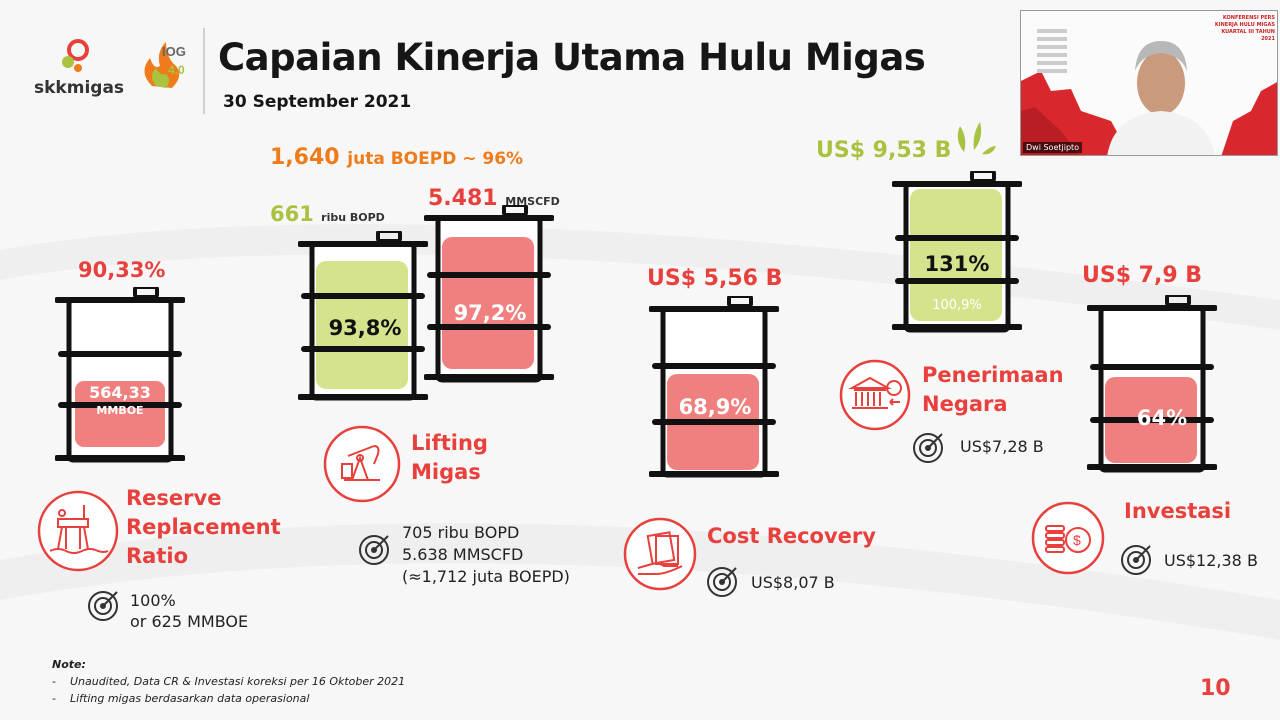 This screenshot has width=1280, height=720. I want to click on cost-recovery-barrel, so click(714, 387).